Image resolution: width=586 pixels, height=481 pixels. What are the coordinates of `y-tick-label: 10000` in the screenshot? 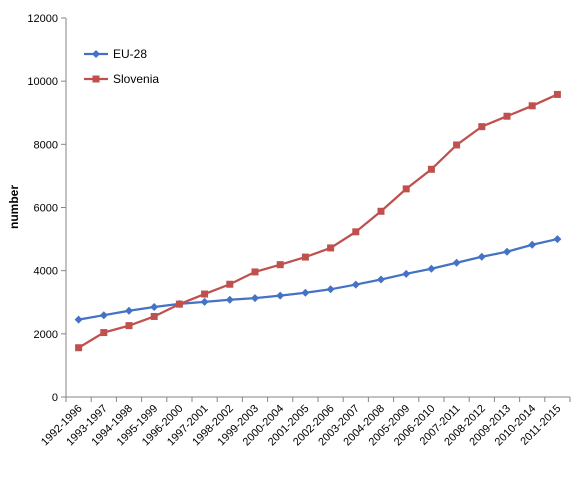 It's located at (42, 82).